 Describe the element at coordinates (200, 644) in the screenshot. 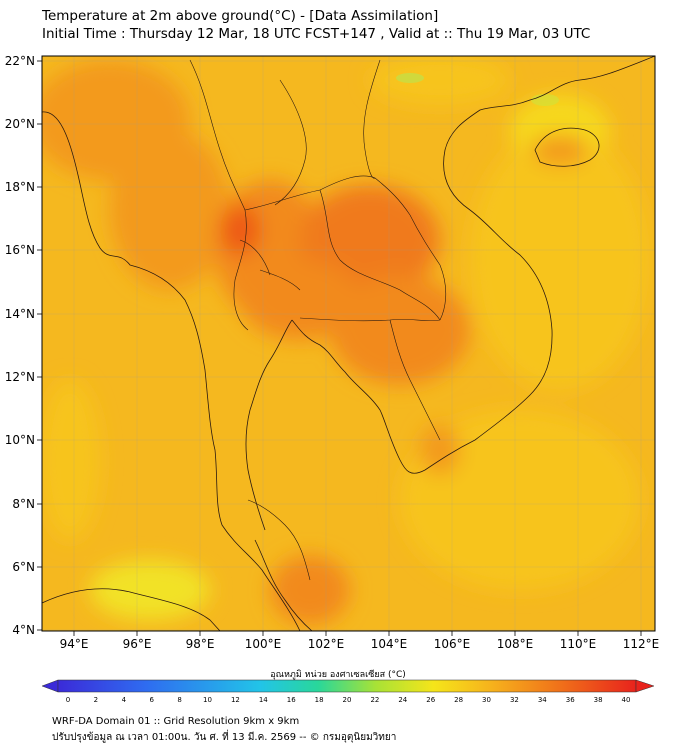

I see `lon-label: 98°E` at that location.